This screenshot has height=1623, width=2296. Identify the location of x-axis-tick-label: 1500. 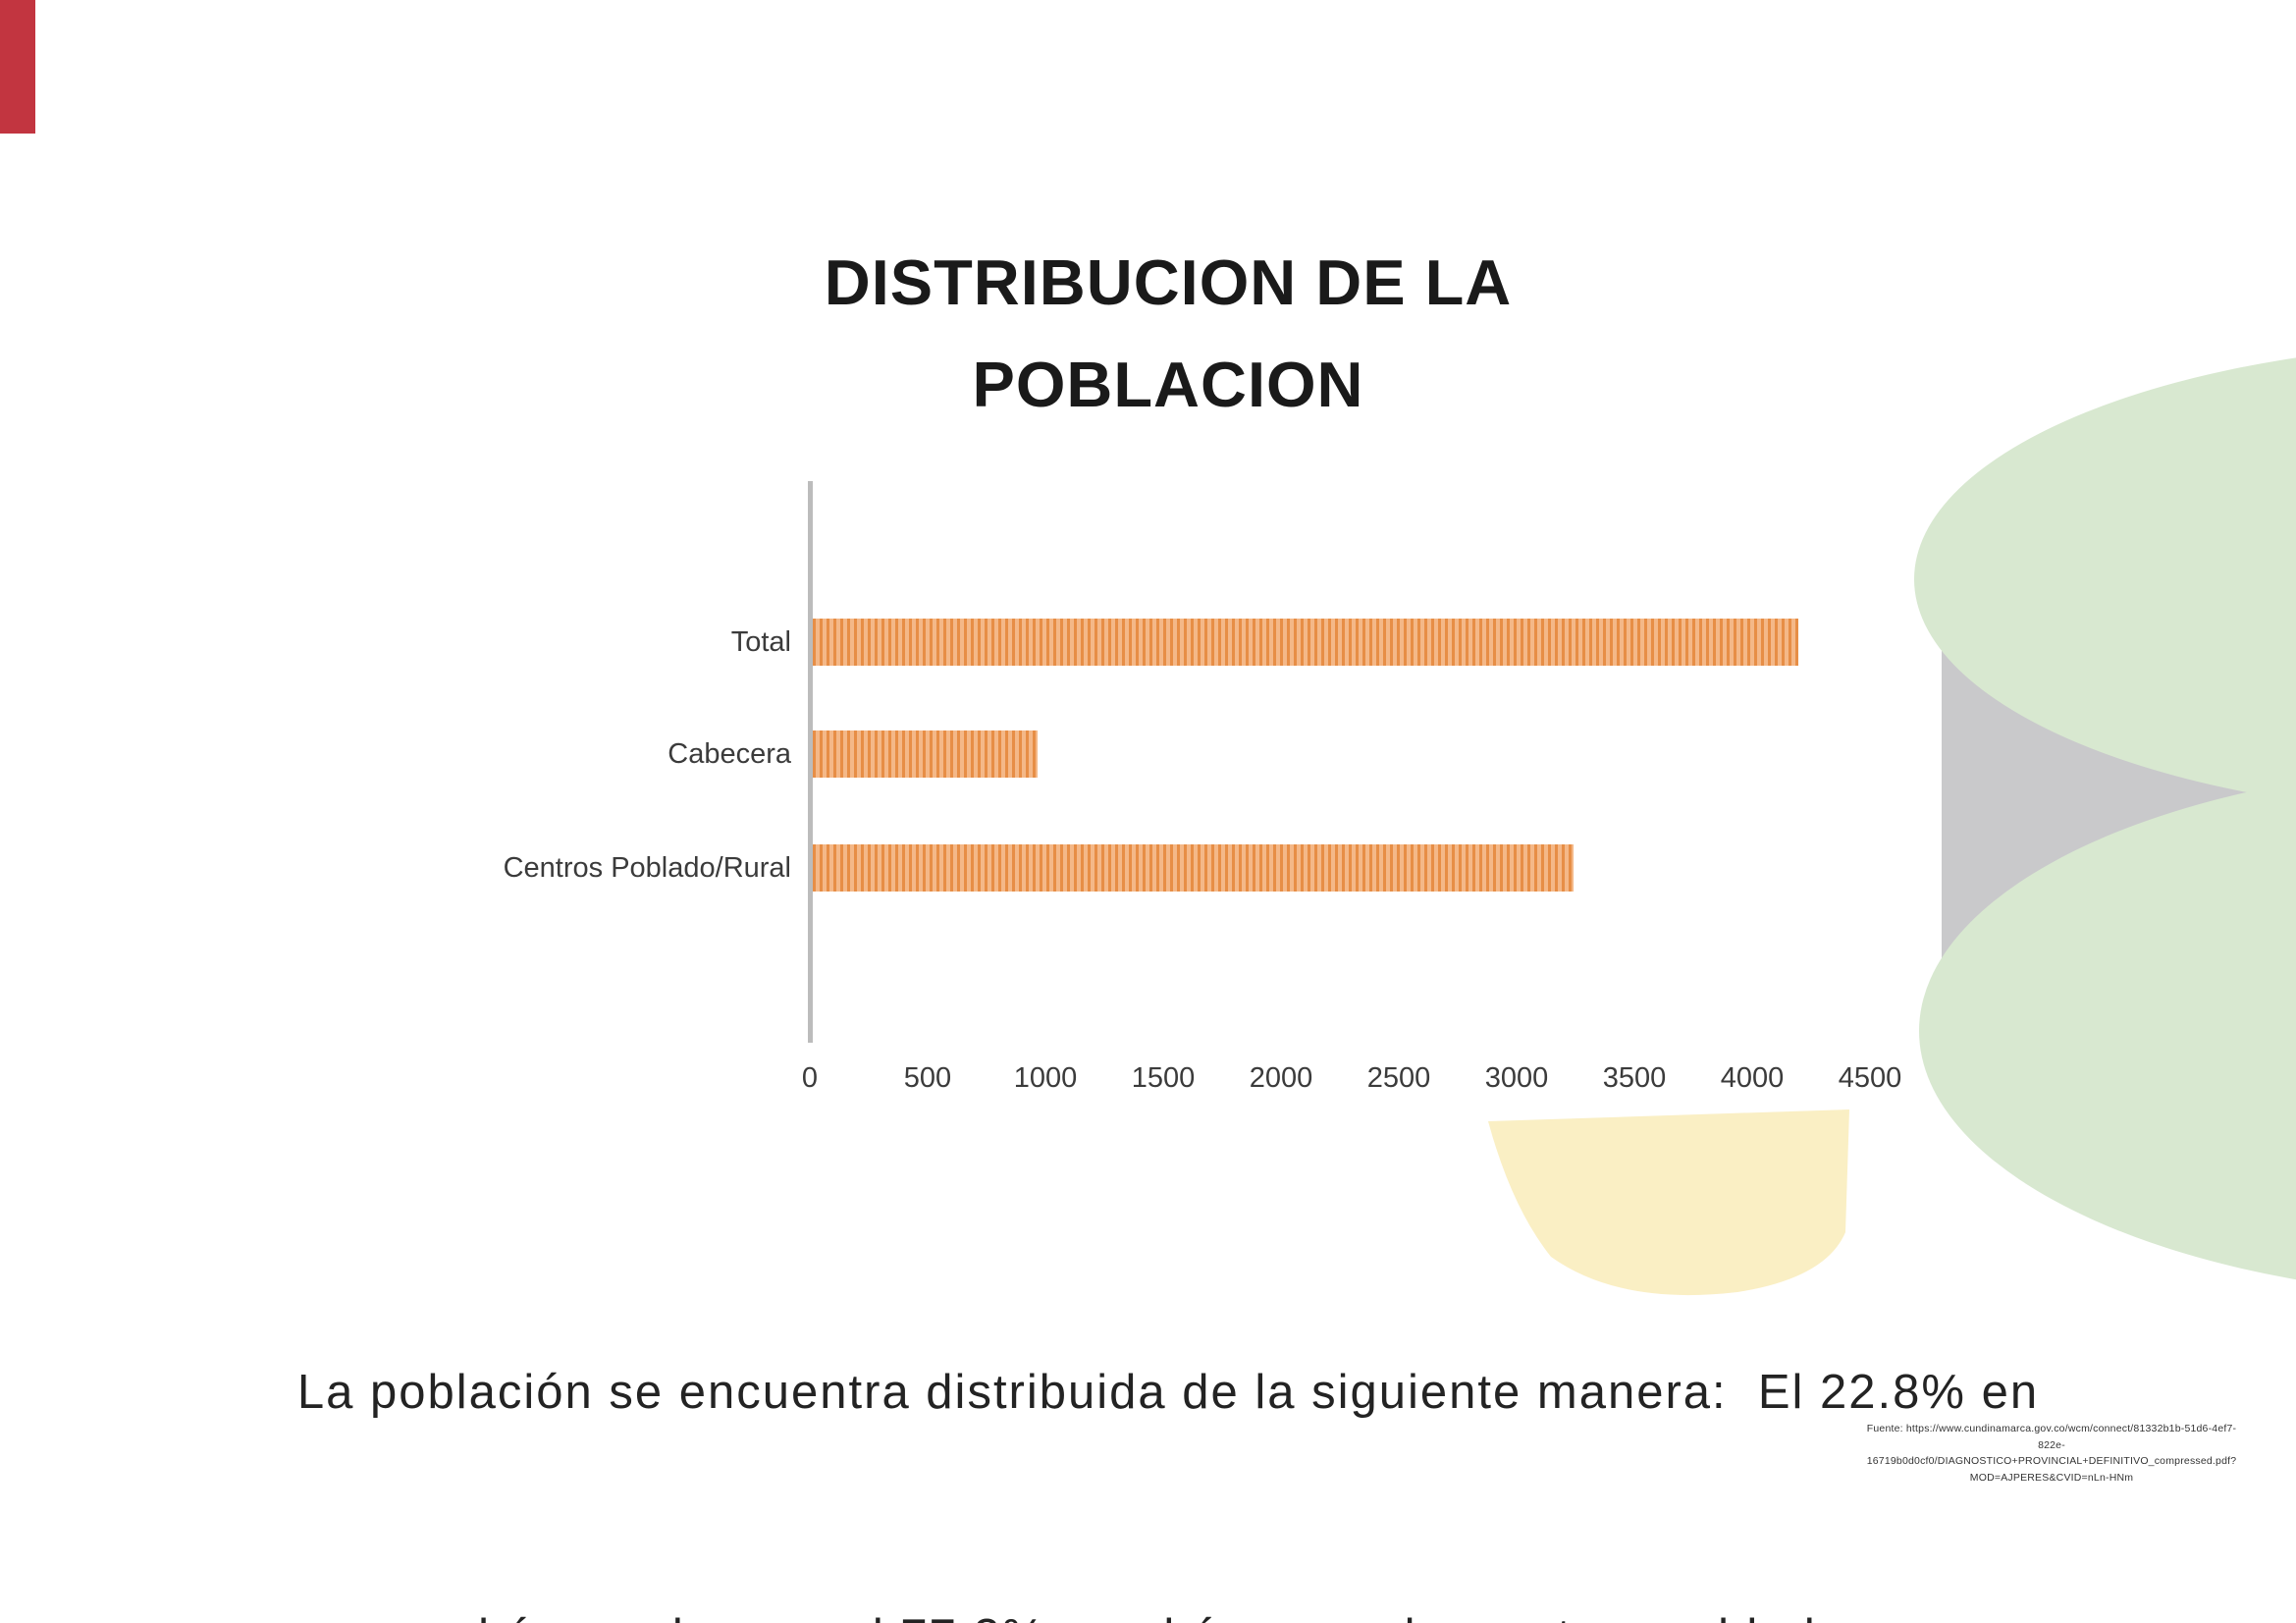
(1163, 1078).